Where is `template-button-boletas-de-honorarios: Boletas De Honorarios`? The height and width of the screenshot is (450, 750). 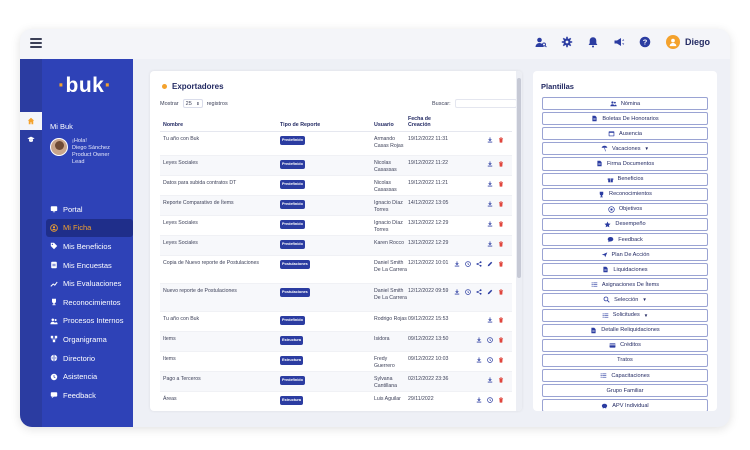 template-button-boletas-de-honorarios: Boletas De Honorarios is located at coordinates (625, 119).